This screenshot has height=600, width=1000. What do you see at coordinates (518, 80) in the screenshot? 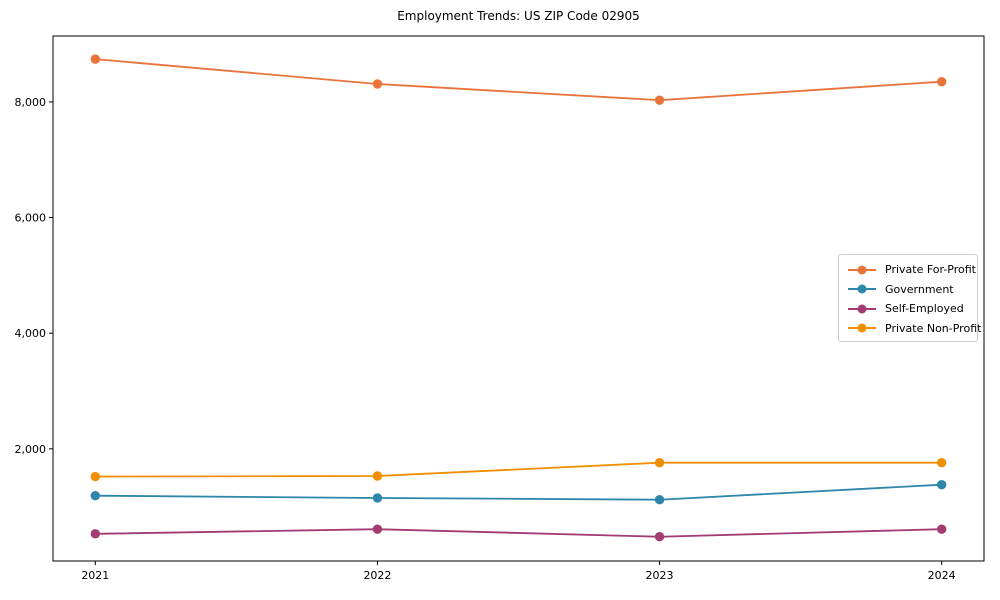
I see `series-line-private-for-profit` at bounding box center [518, 80].